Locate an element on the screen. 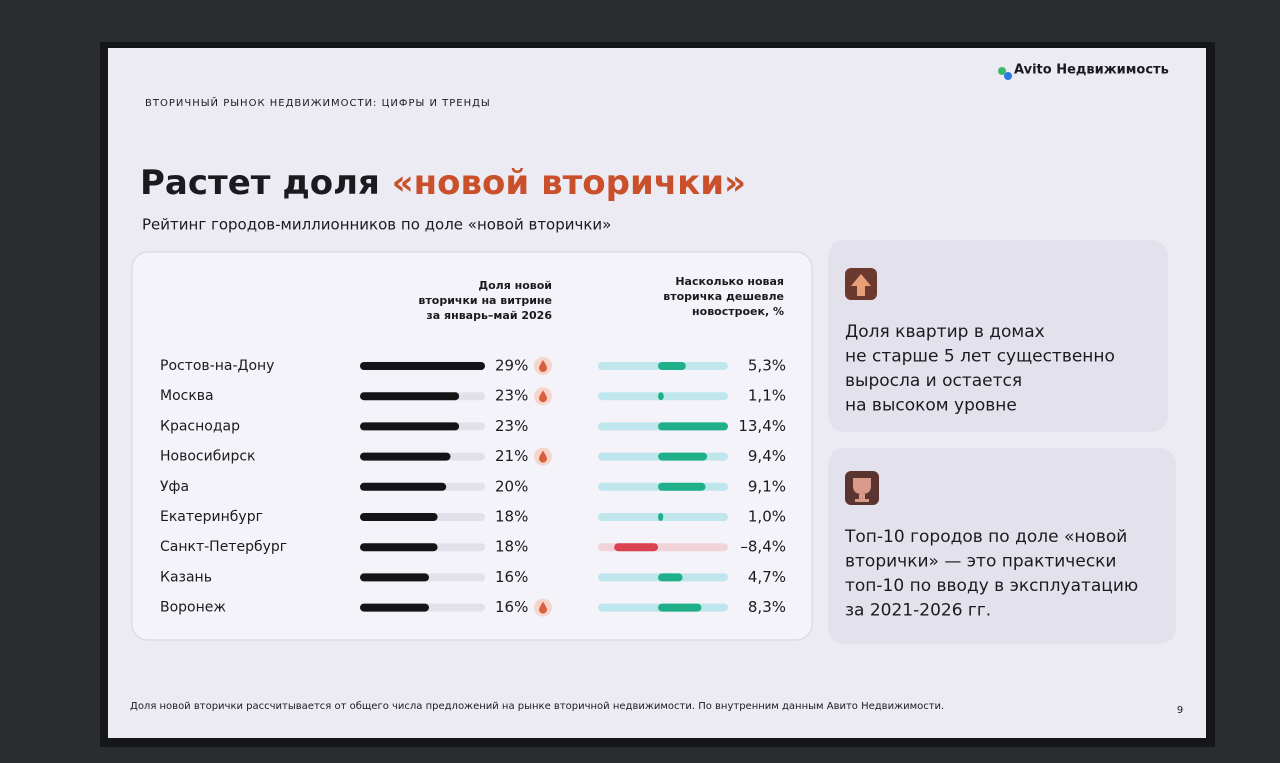 Image resolution: width=1280 pixels, height=763 pixels. card-text: вторички» — это практически is located at coordinates (980, 562).